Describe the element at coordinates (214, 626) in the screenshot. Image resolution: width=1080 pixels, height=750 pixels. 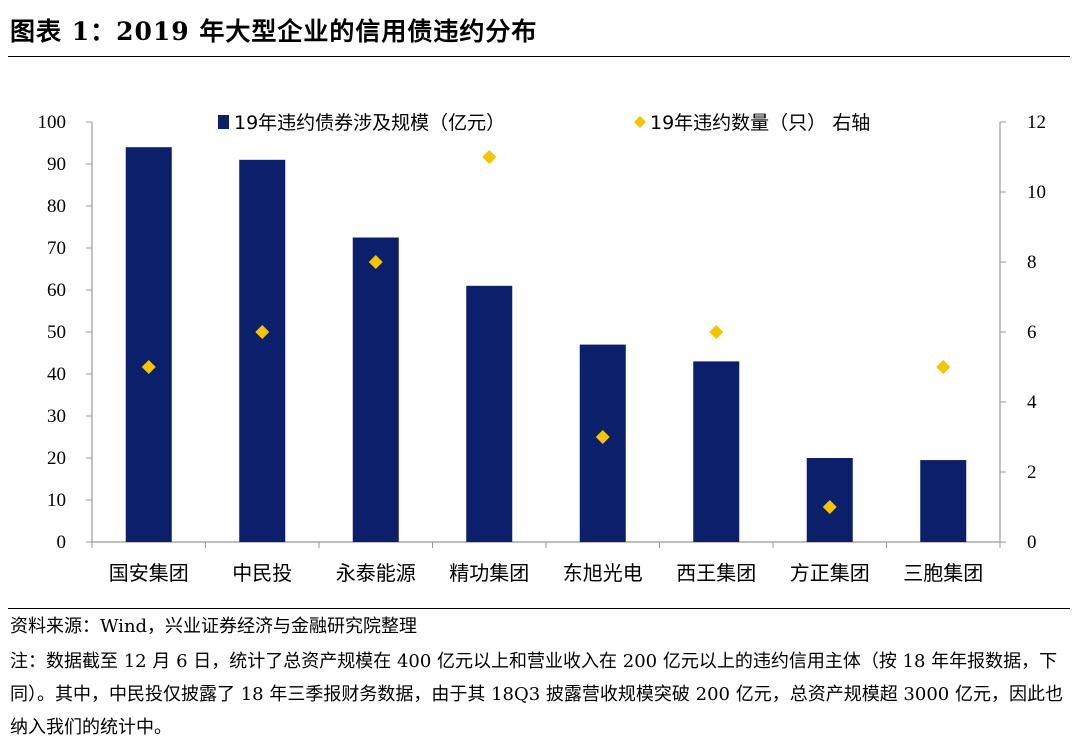
I see `source-text: 资料来源：Wind，兴业证券经济与金融研究院整理` at that location.